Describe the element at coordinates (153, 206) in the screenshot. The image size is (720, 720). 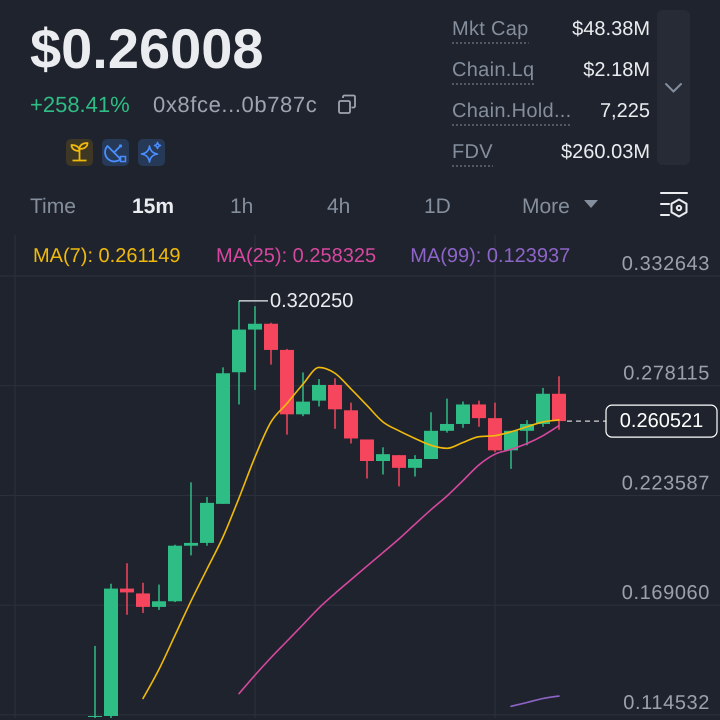
I see `text: 15m` at that location.